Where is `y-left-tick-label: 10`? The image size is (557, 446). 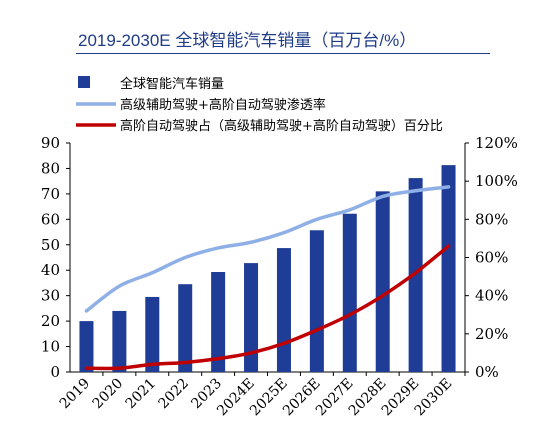 y-left-tick-label: 10 is located at coordinates (50, 347).